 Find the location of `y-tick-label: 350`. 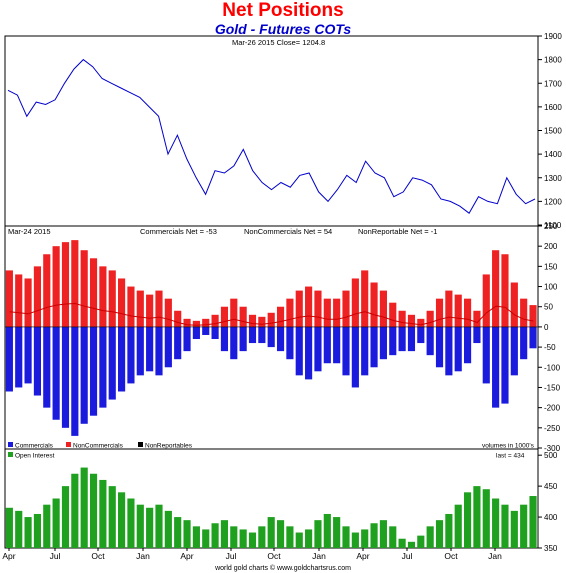

y-tick-label: 350 is located at coordinates (551, 548).